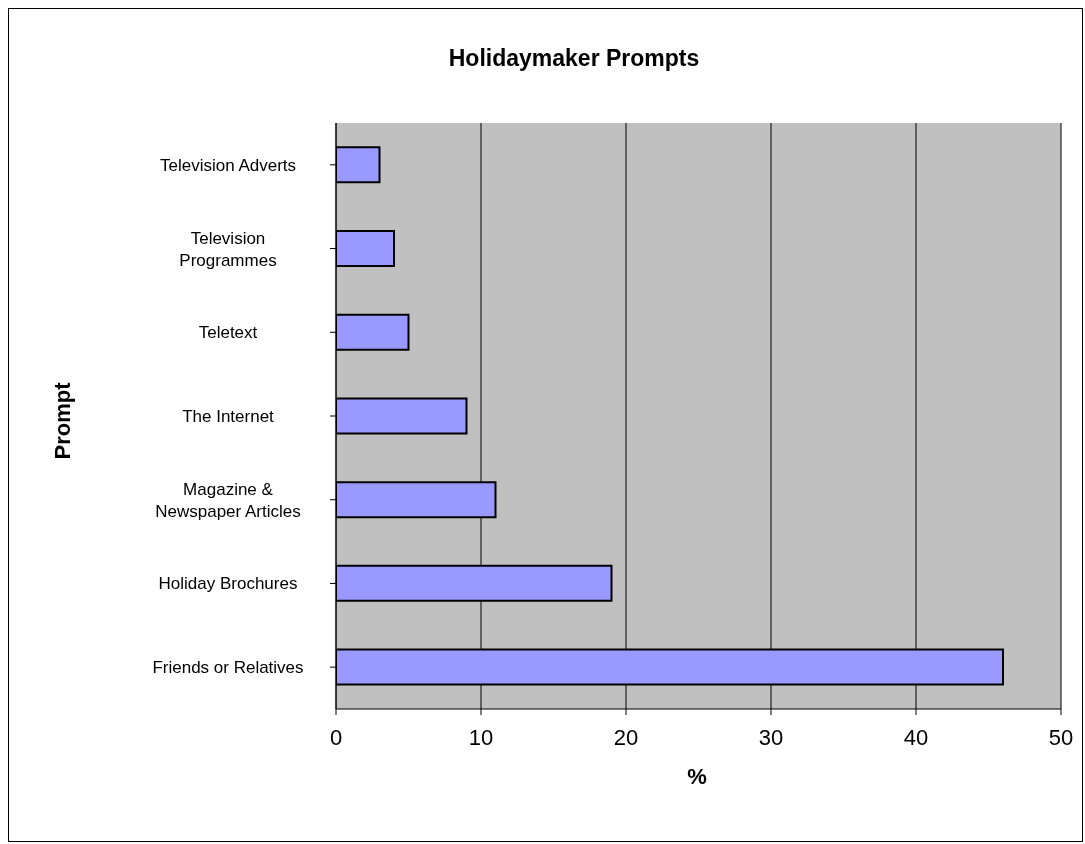 The image size is (1085, 844). What do you see at coordinates (626, 737) in the screenshot?
I see `x-tick-label: 20` at bounding box center [626, 737].